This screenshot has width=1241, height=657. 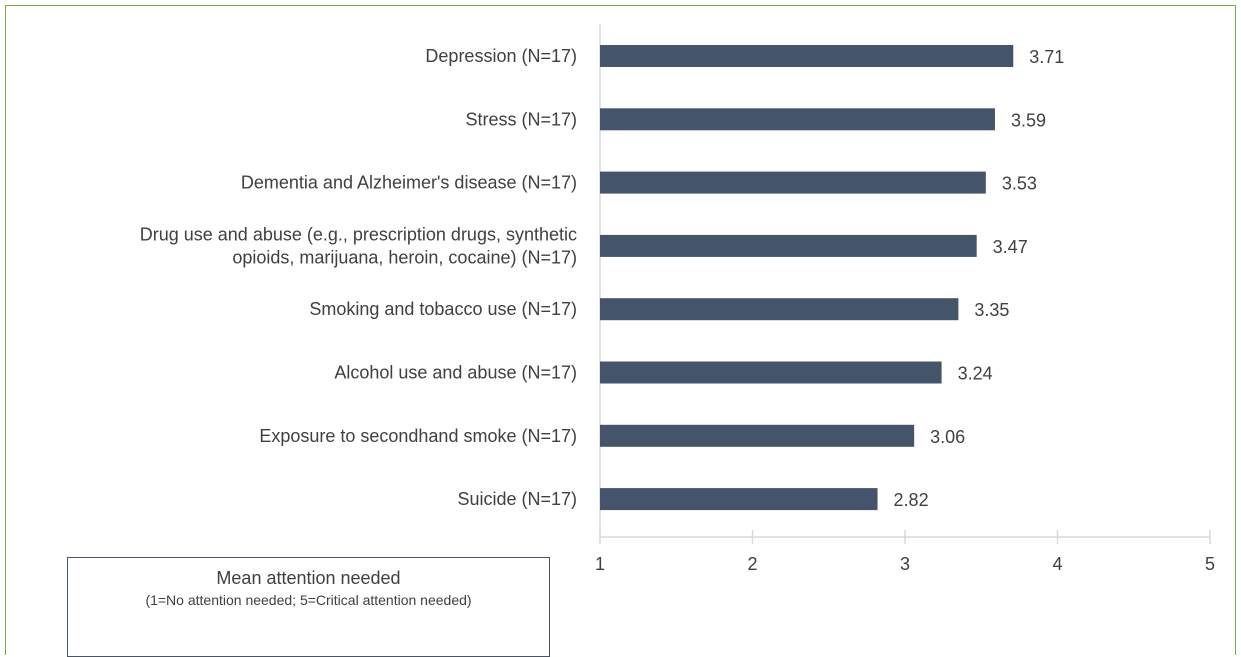 What do you see at coordinates (455, 373) in the screenshot?
I see `category-label: Alcohol use and abuse (N=17)` at bounding box center [455, 373].